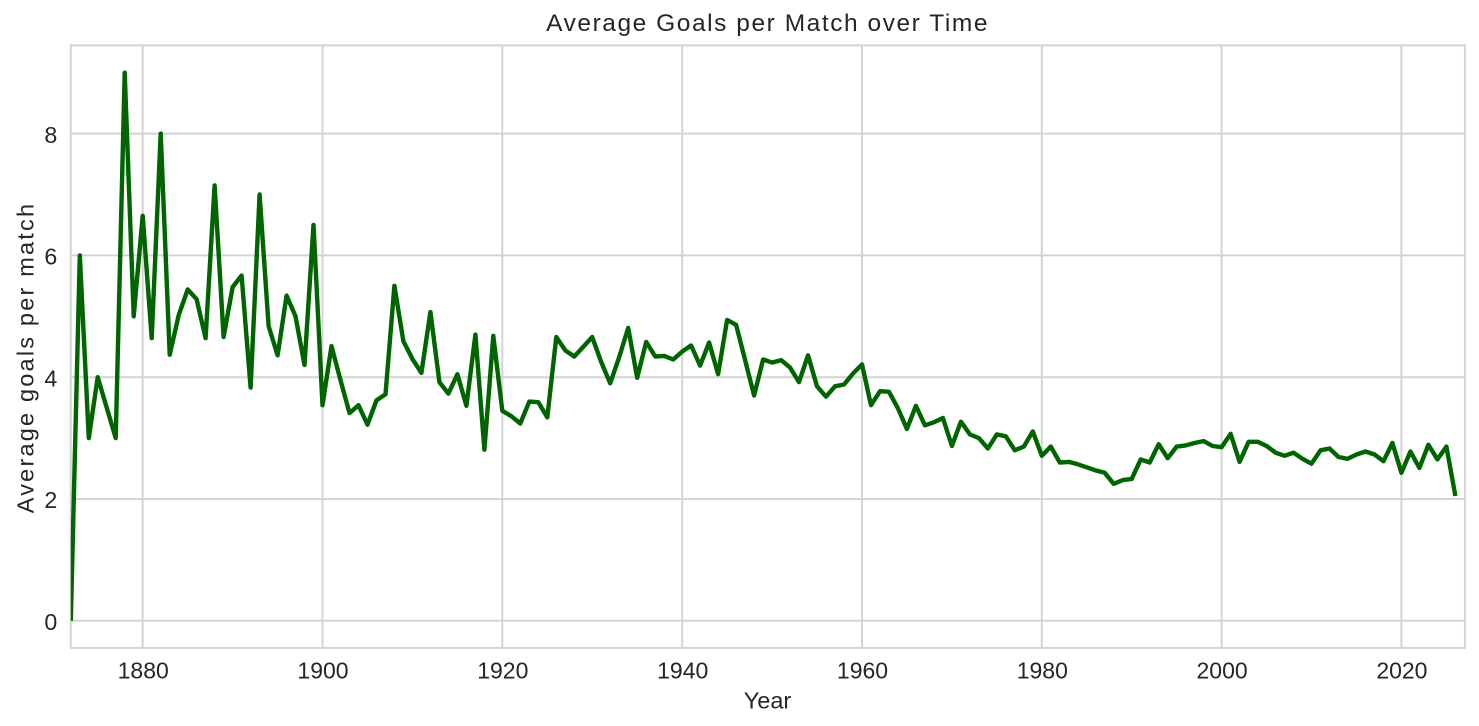 The image size is (1479, 726). Describe the element at coordinates (143, 671) in the screenshot. I see `svg-text: 1880` at that location.